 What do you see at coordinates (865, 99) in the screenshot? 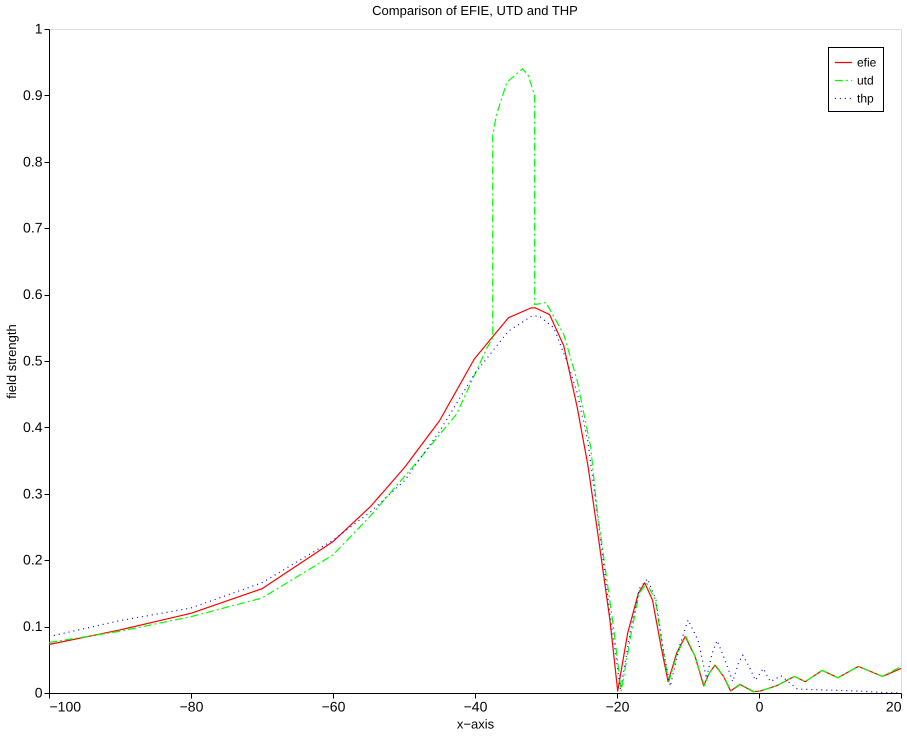
I see `legend-label: thp` at bounding box center [865, 99].